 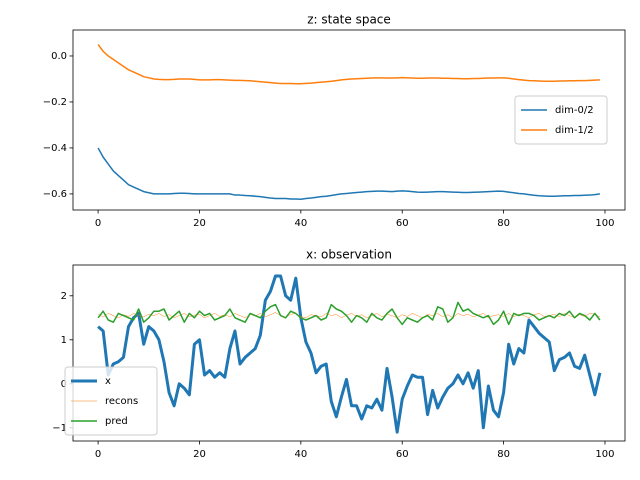 What do you see at coordinates (55, 102) in the screenshot?
I see `y-tick-label: −0.2` at bounding box center [55, 102].